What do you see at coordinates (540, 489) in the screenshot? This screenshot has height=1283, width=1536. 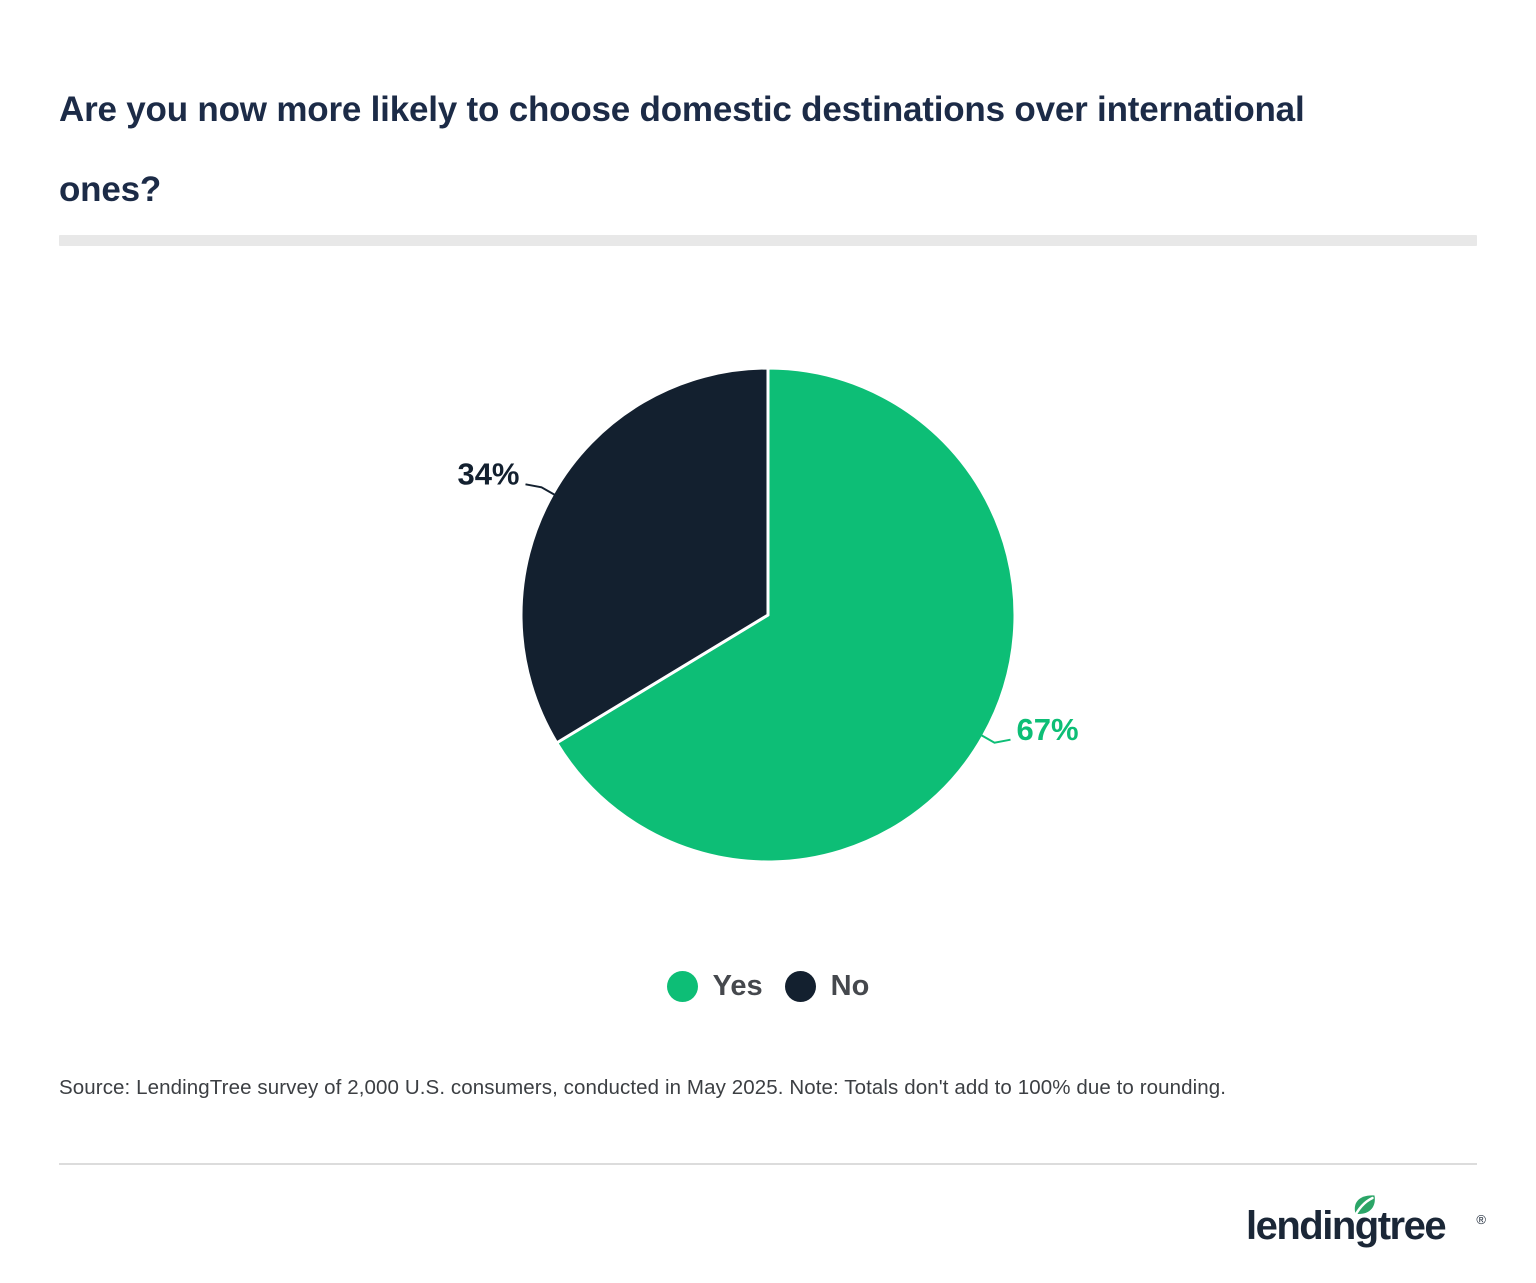 I see `label-connector-no` at bounding box center [540, 489].